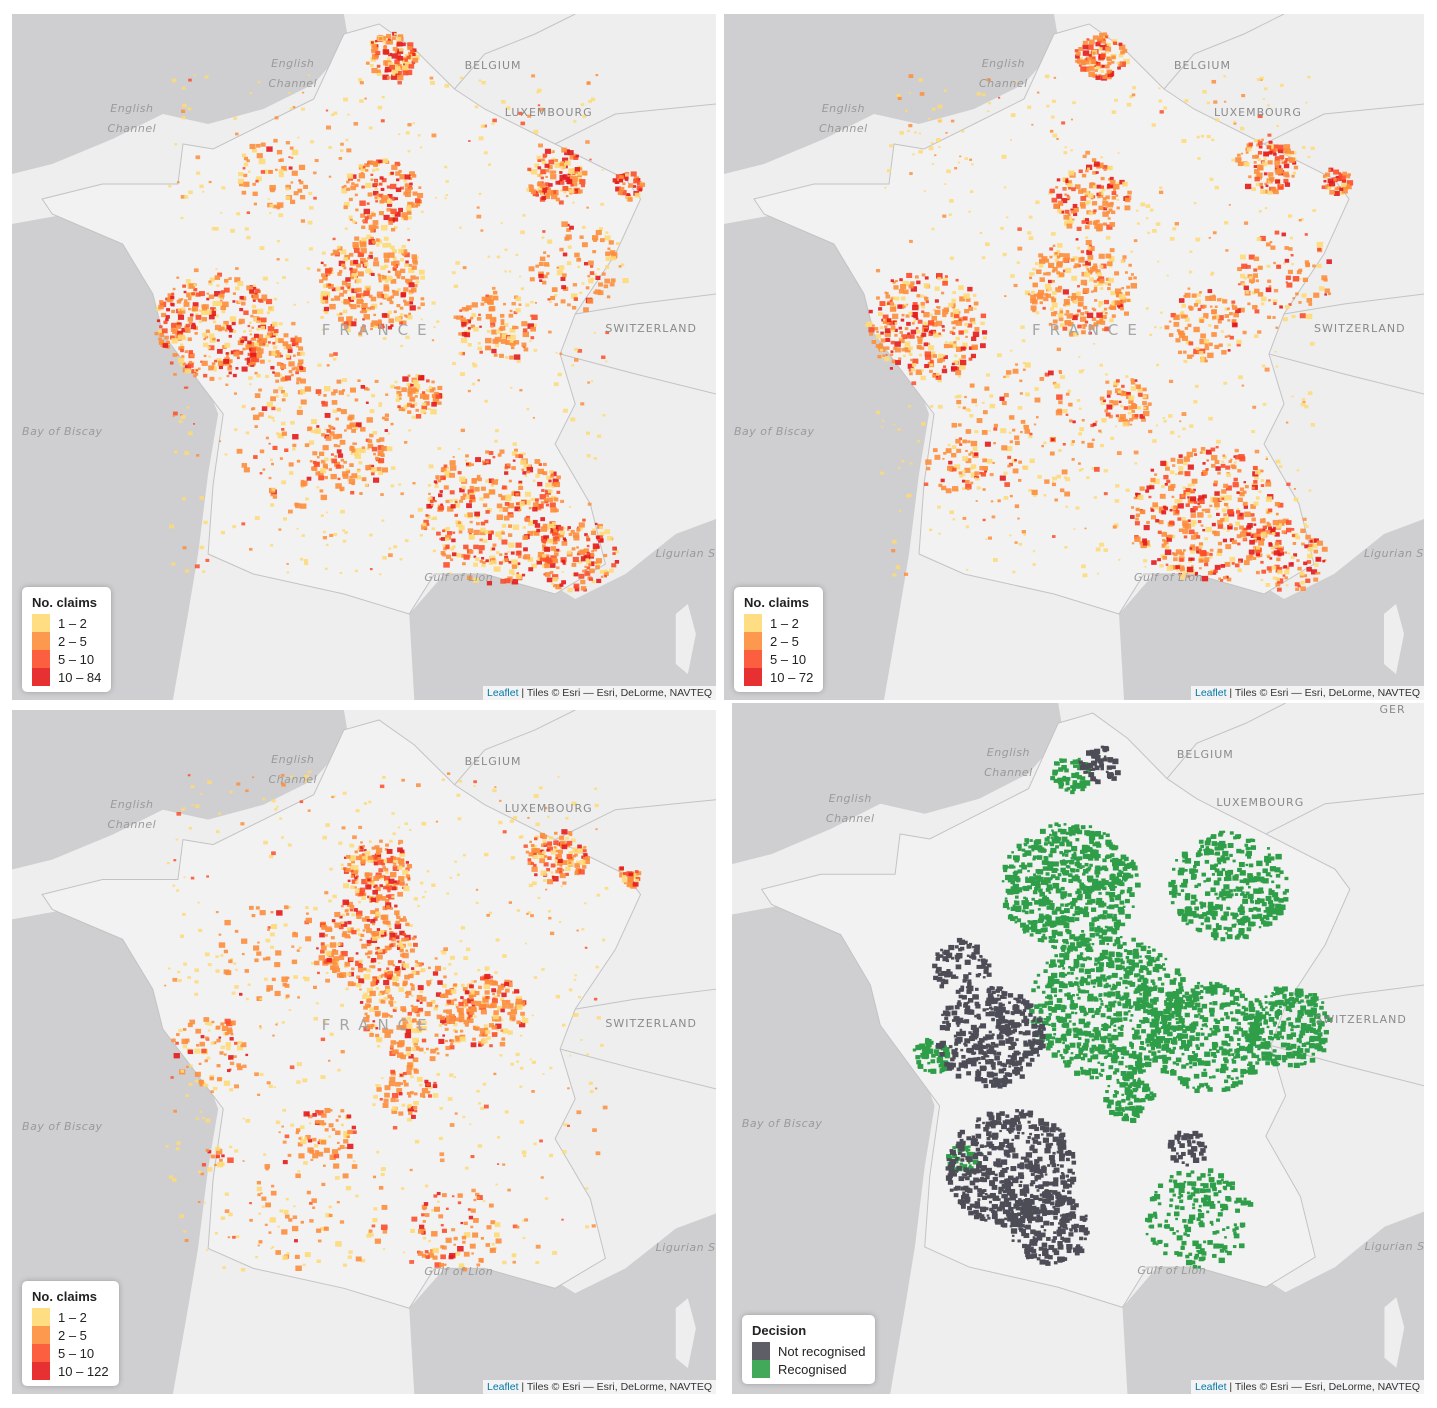  What do you see at coordinates (685, 553) in the screenshot?
I see `map-label-ligurian-sea: Ligurian Se` at bounding box center [685, 553].